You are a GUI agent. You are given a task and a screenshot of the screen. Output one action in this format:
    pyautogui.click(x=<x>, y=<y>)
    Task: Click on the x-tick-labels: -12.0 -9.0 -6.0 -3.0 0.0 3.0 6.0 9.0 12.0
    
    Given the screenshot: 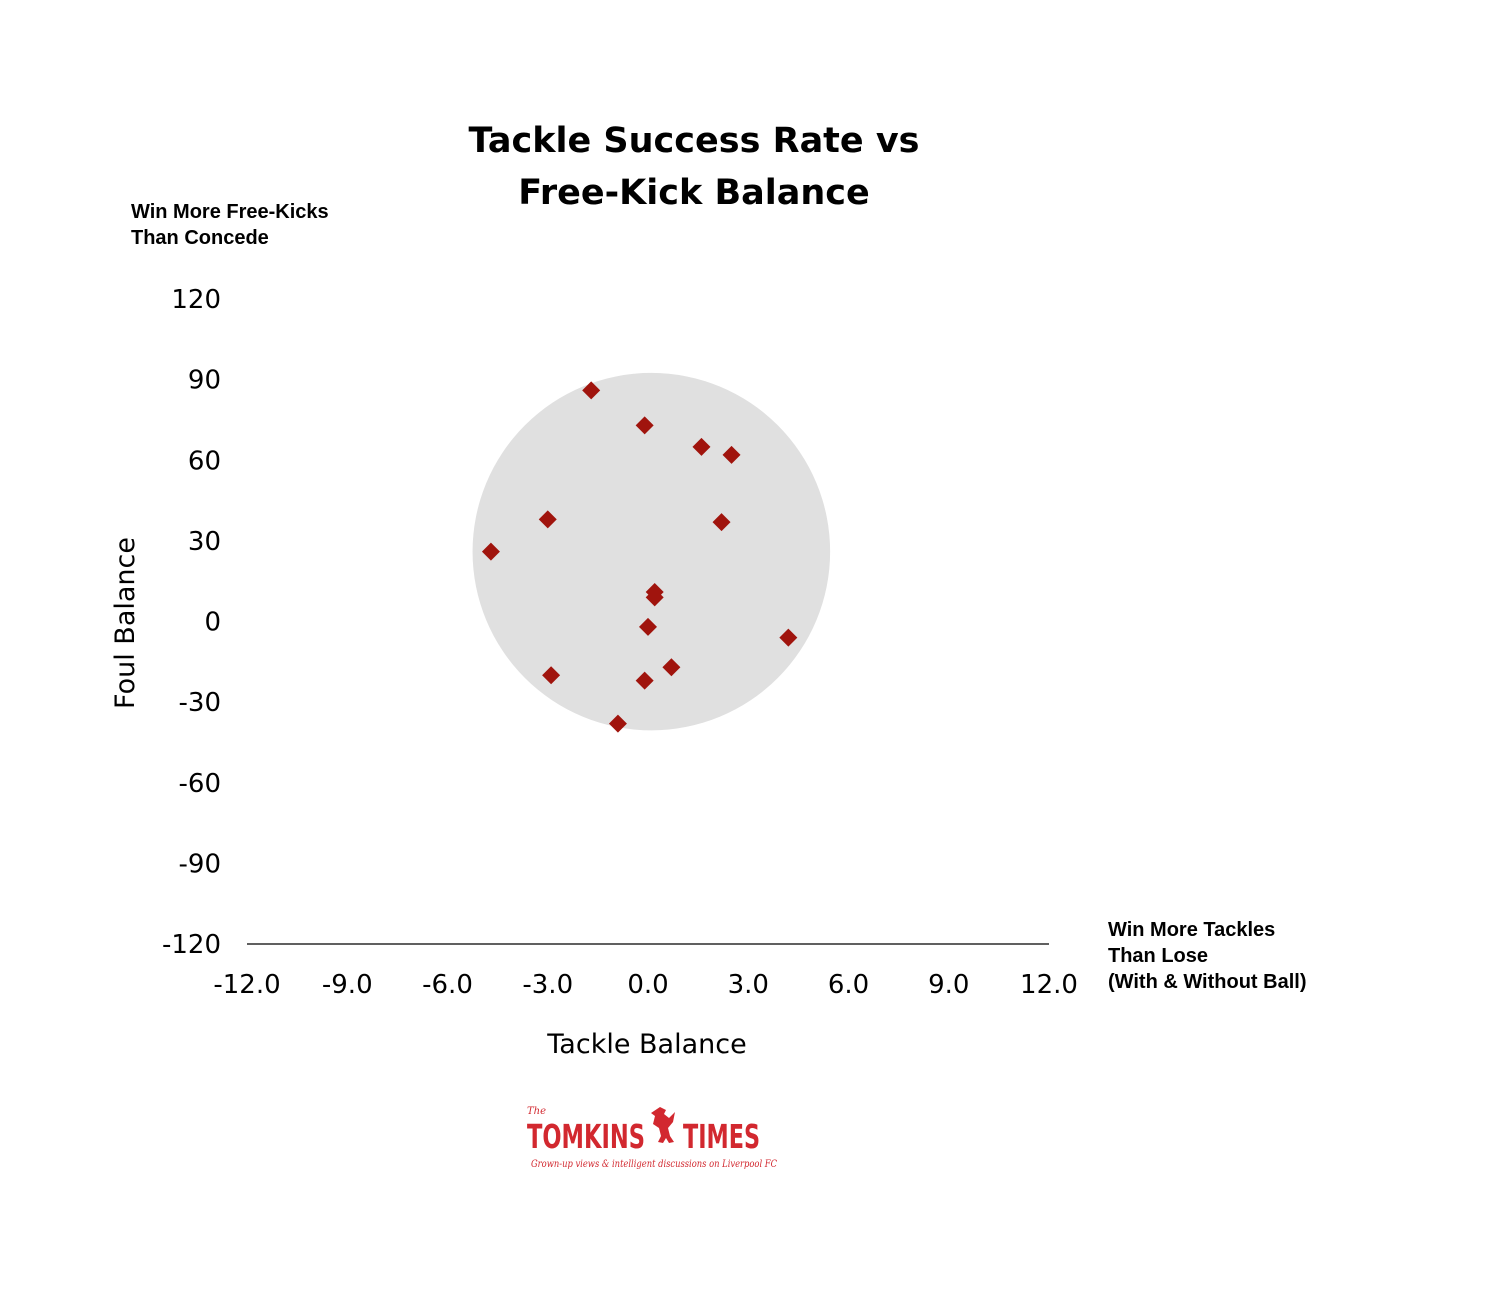 What is the action you would take?
    pyautogui.click(x=645, y=985)
    